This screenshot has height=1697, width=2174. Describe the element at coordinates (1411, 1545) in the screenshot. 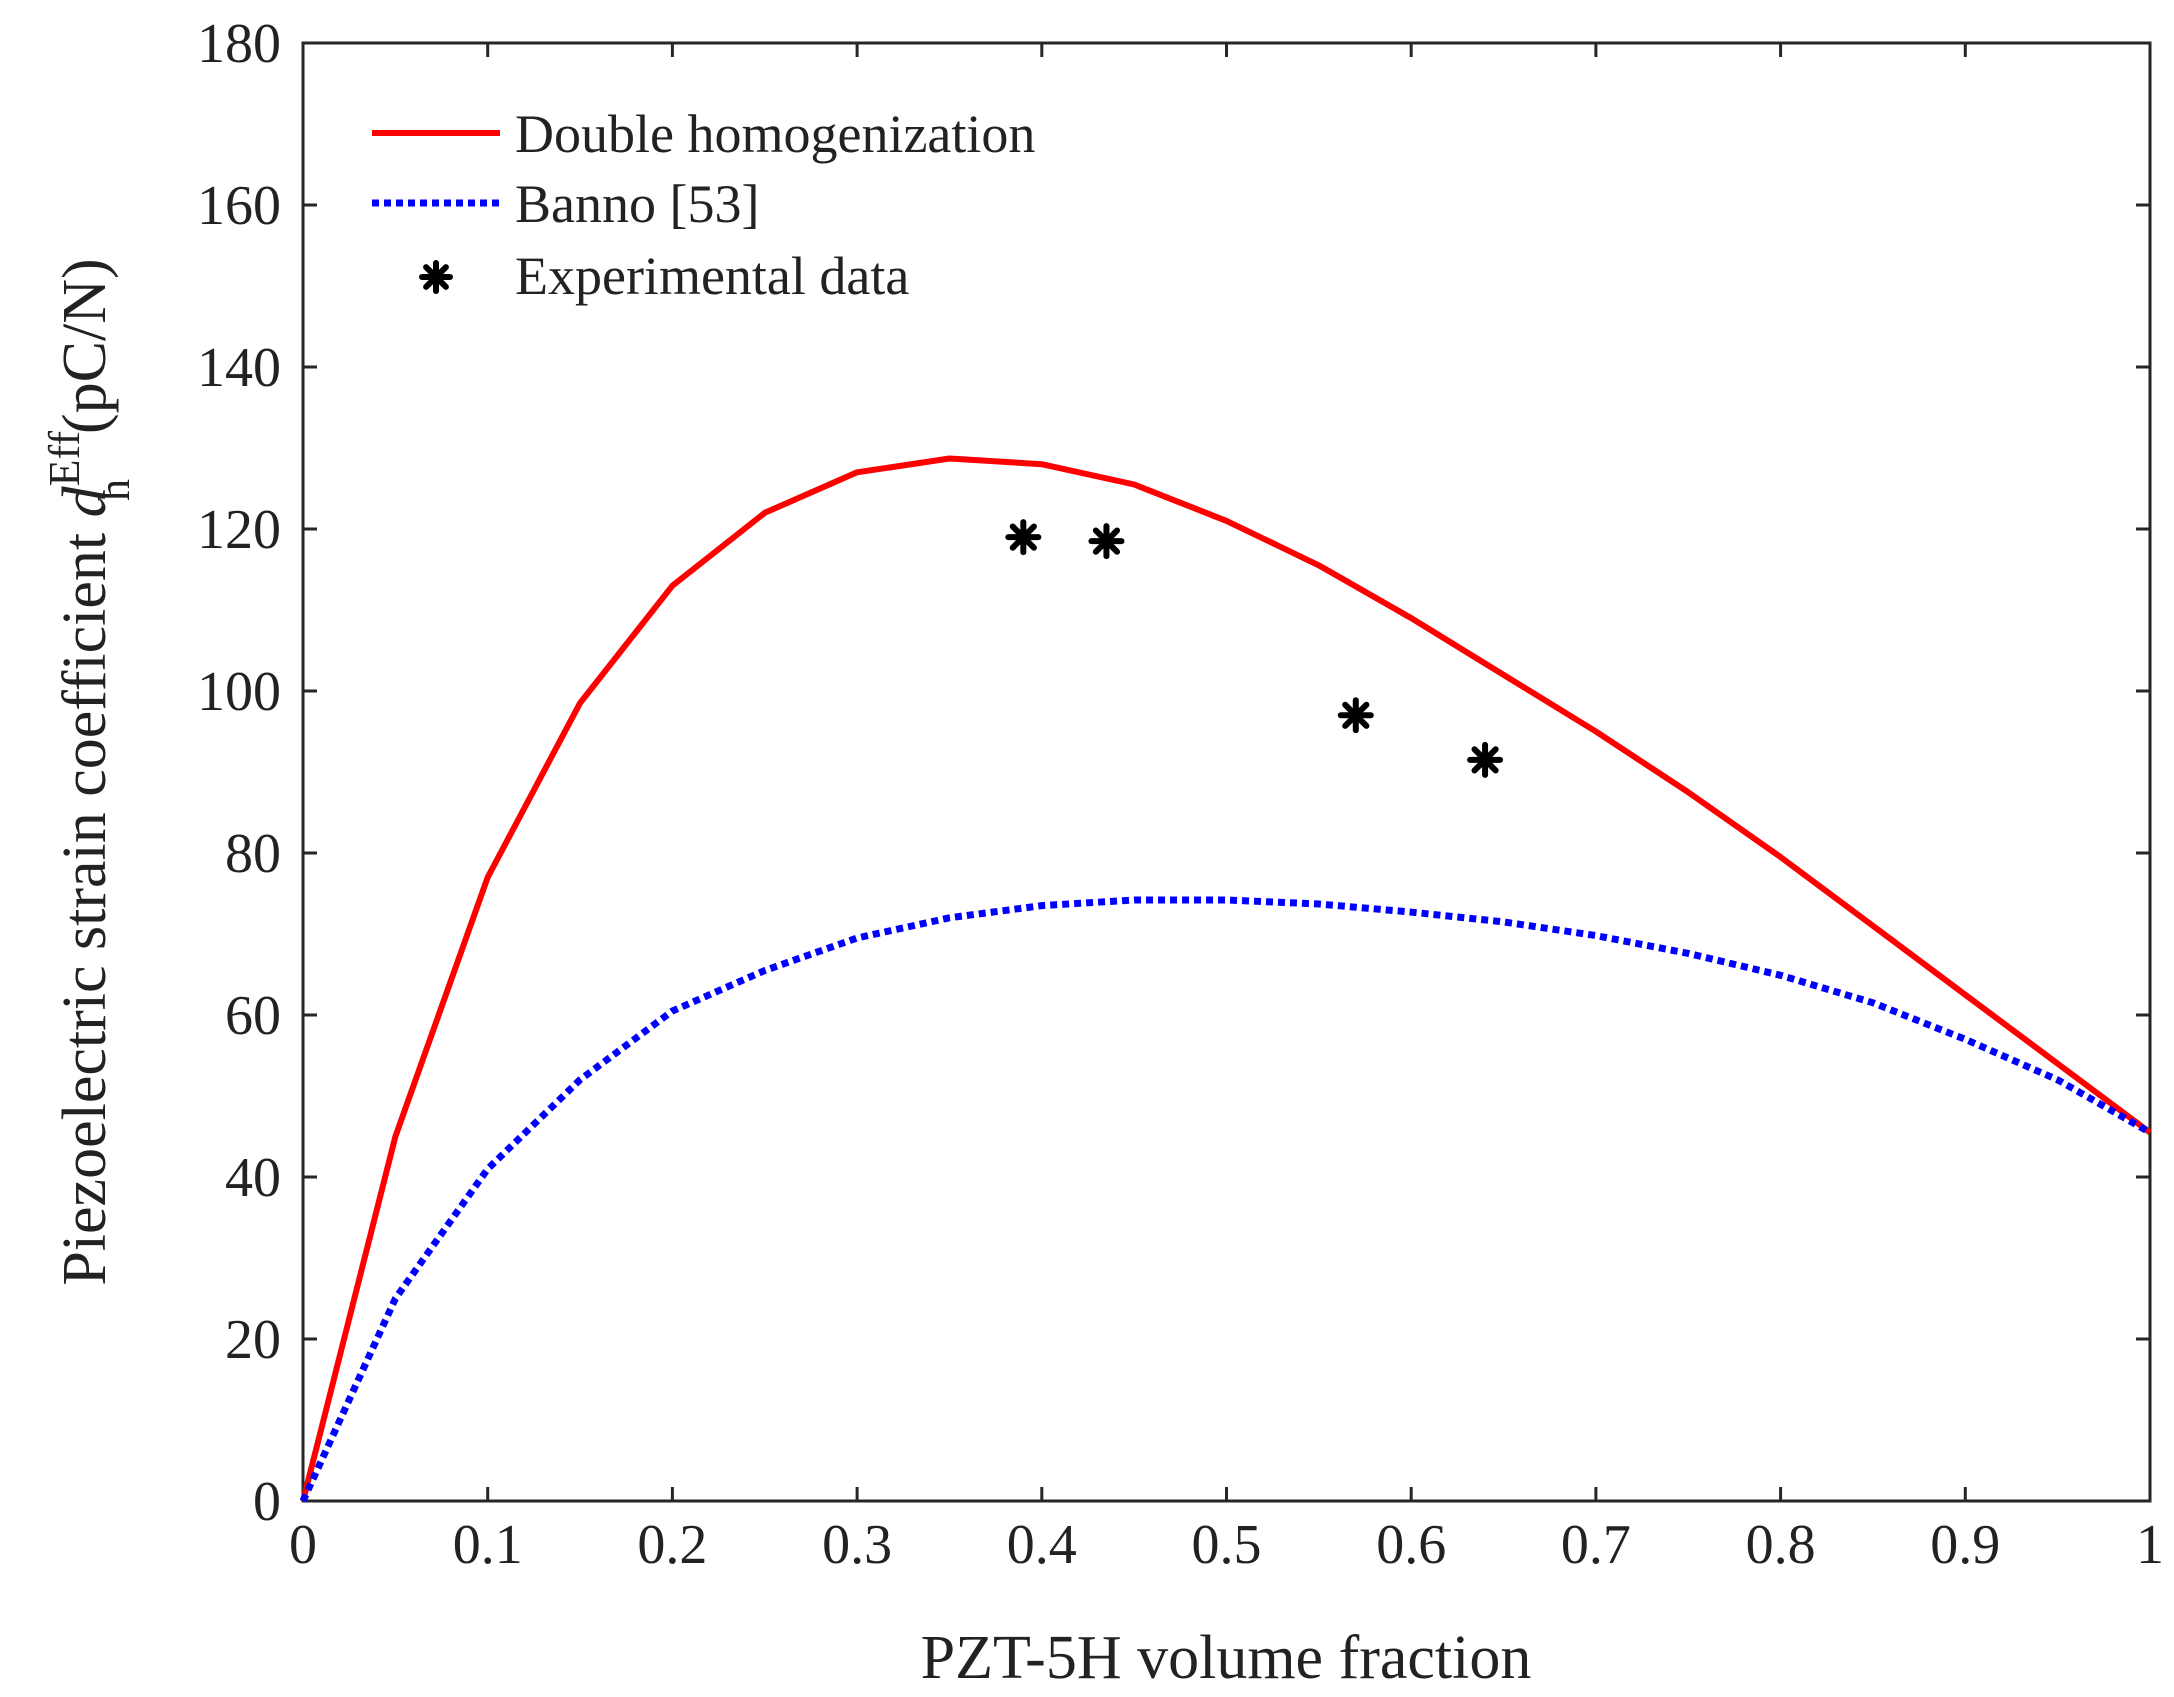

I see `x-tick-label: 0.6` at that location.